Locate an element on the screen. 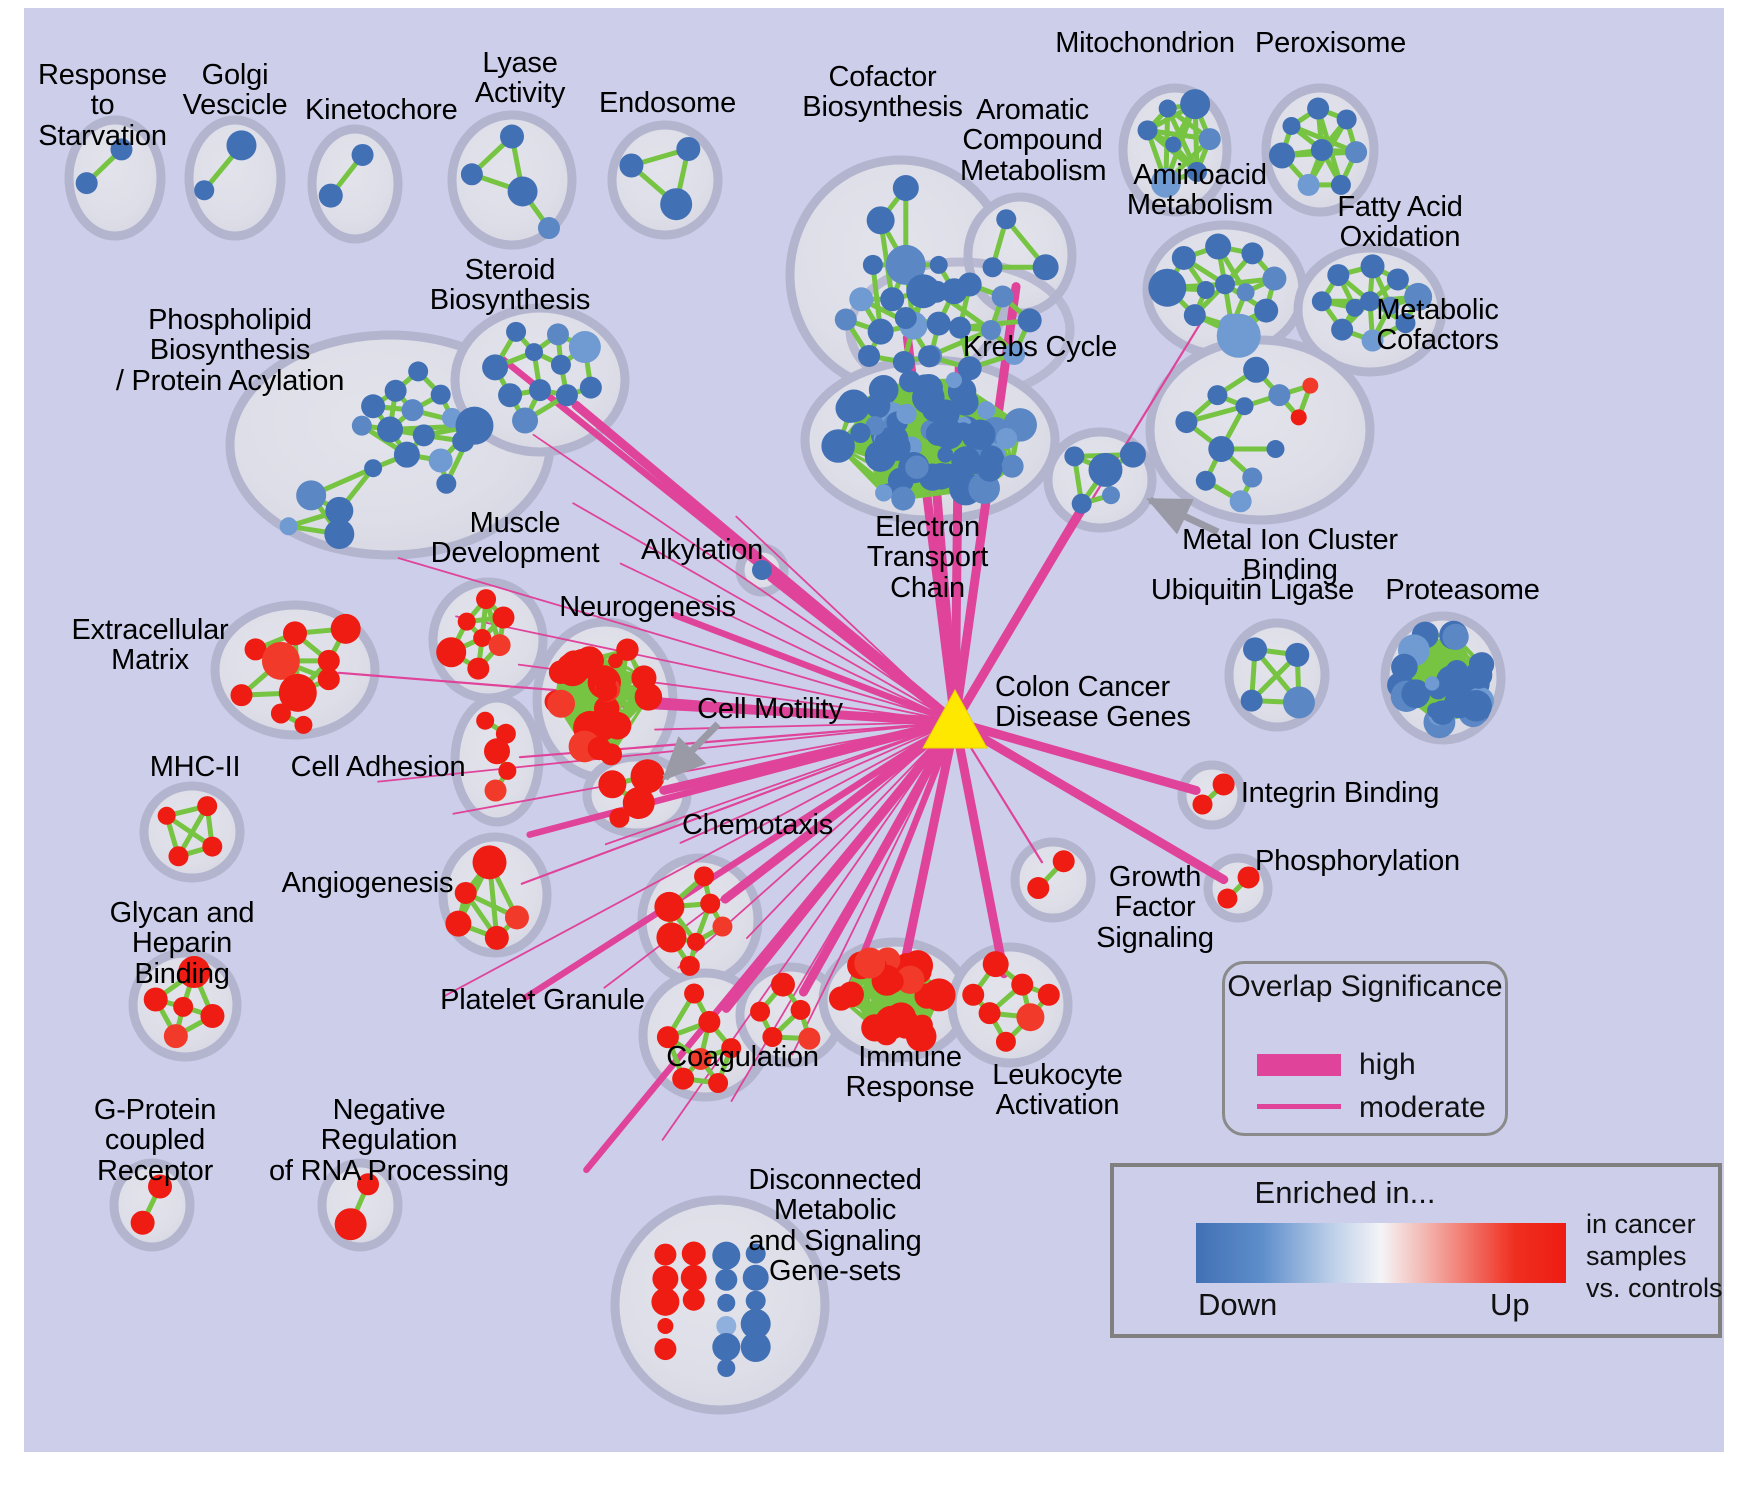  colon-cancer-disease-genes-hub-node is located at coordinates (955, 718).